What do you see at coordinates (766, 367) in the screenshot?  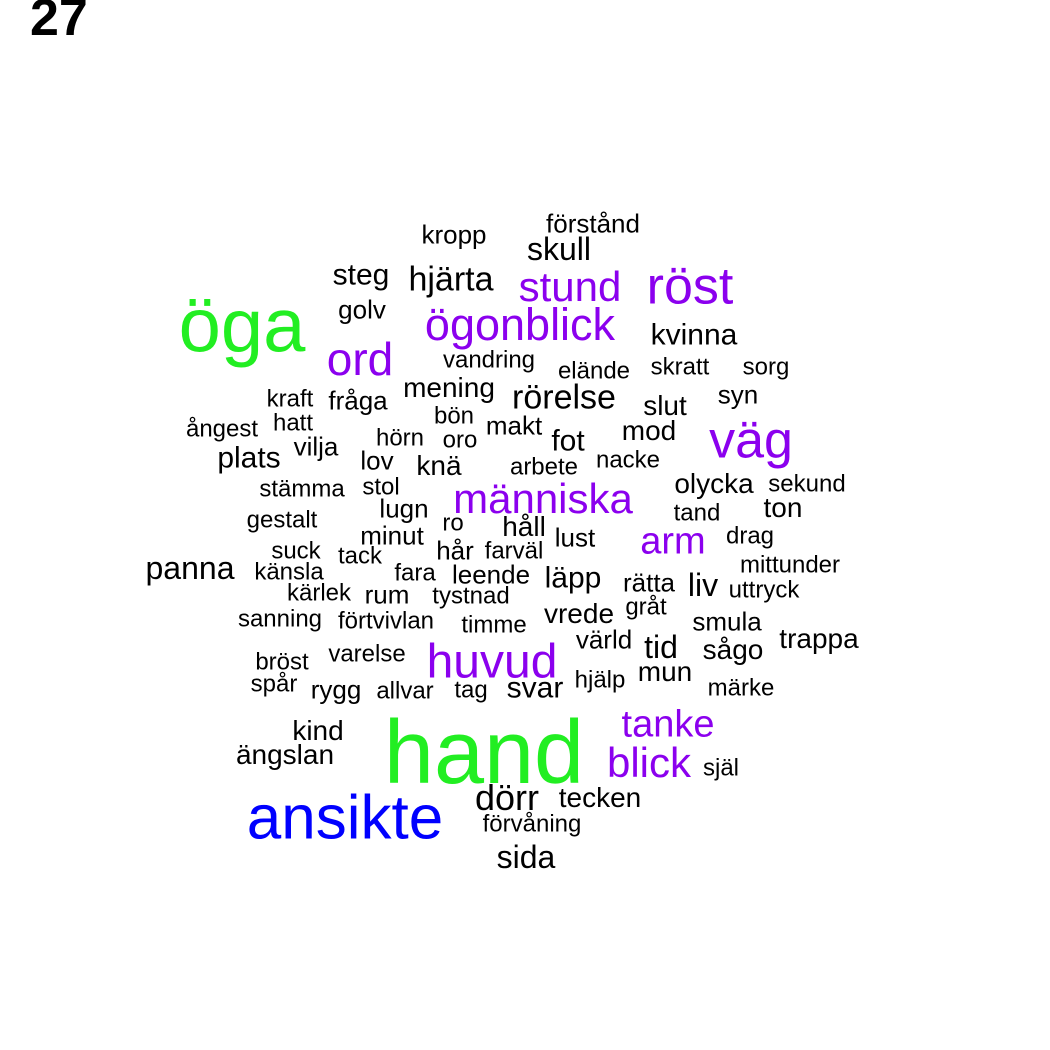 I see `word-sorg: sorg` at bounding box center [766, 367].